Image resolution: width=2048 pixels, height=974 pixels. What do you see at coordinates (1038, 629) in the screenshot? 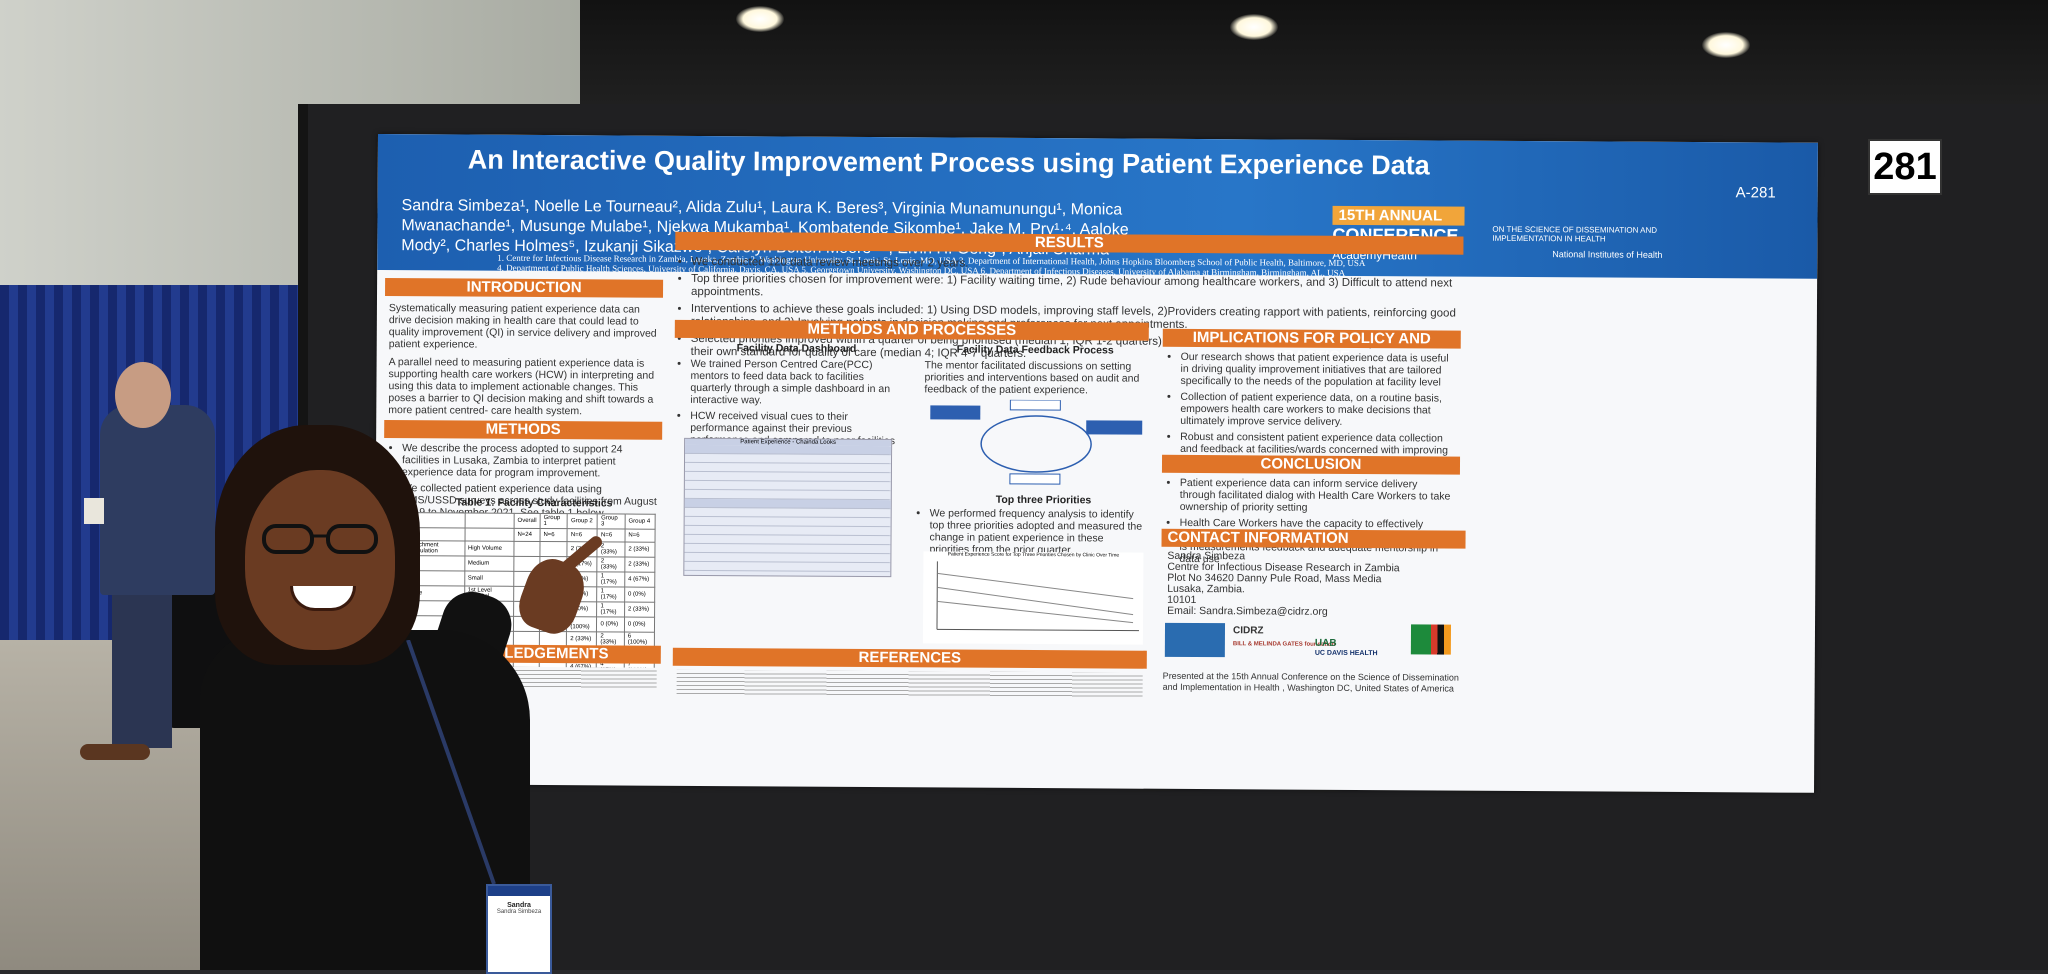
I see `chart-axis` at bounding box center [1038, 629].